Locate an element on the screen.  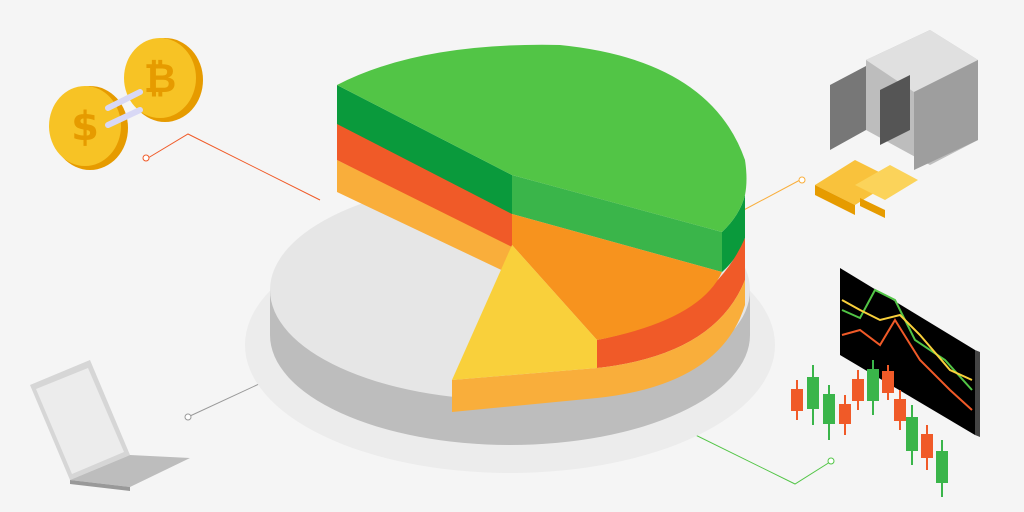
slice-dark-green-left is located at coordinates (424, 149).